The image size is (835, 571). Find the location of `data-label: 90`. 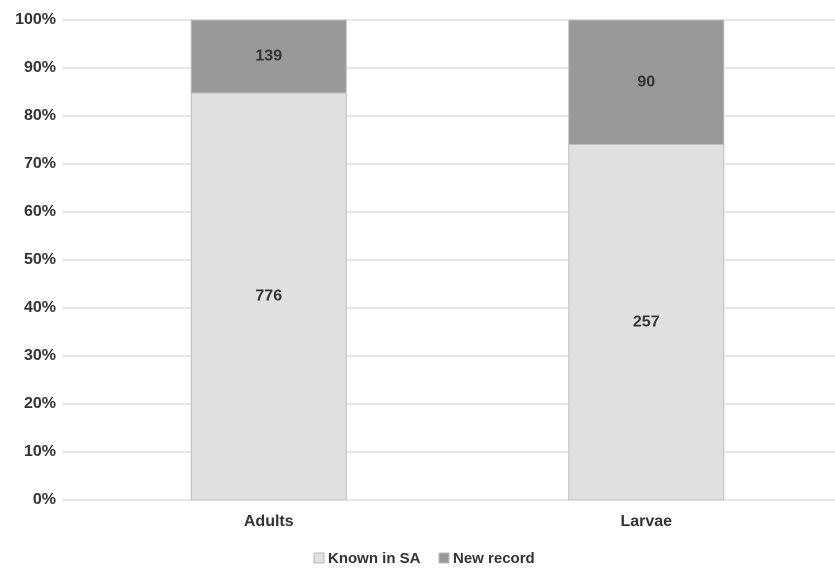

data-label: 90 is located at coordinates (646, 81).